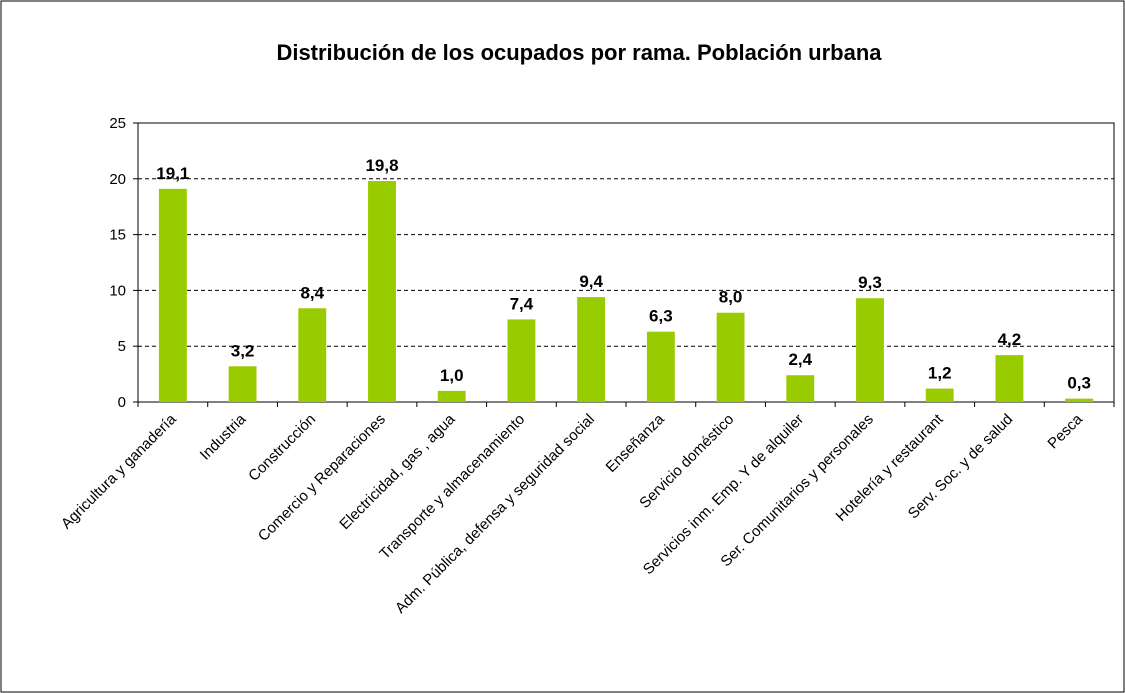 The width and height of the screenshot is (1125, 693). What do you see at coordinates (122, 402) in the screenshot?
I see `y-tick-label: 0` at bounding box center [122, 402].